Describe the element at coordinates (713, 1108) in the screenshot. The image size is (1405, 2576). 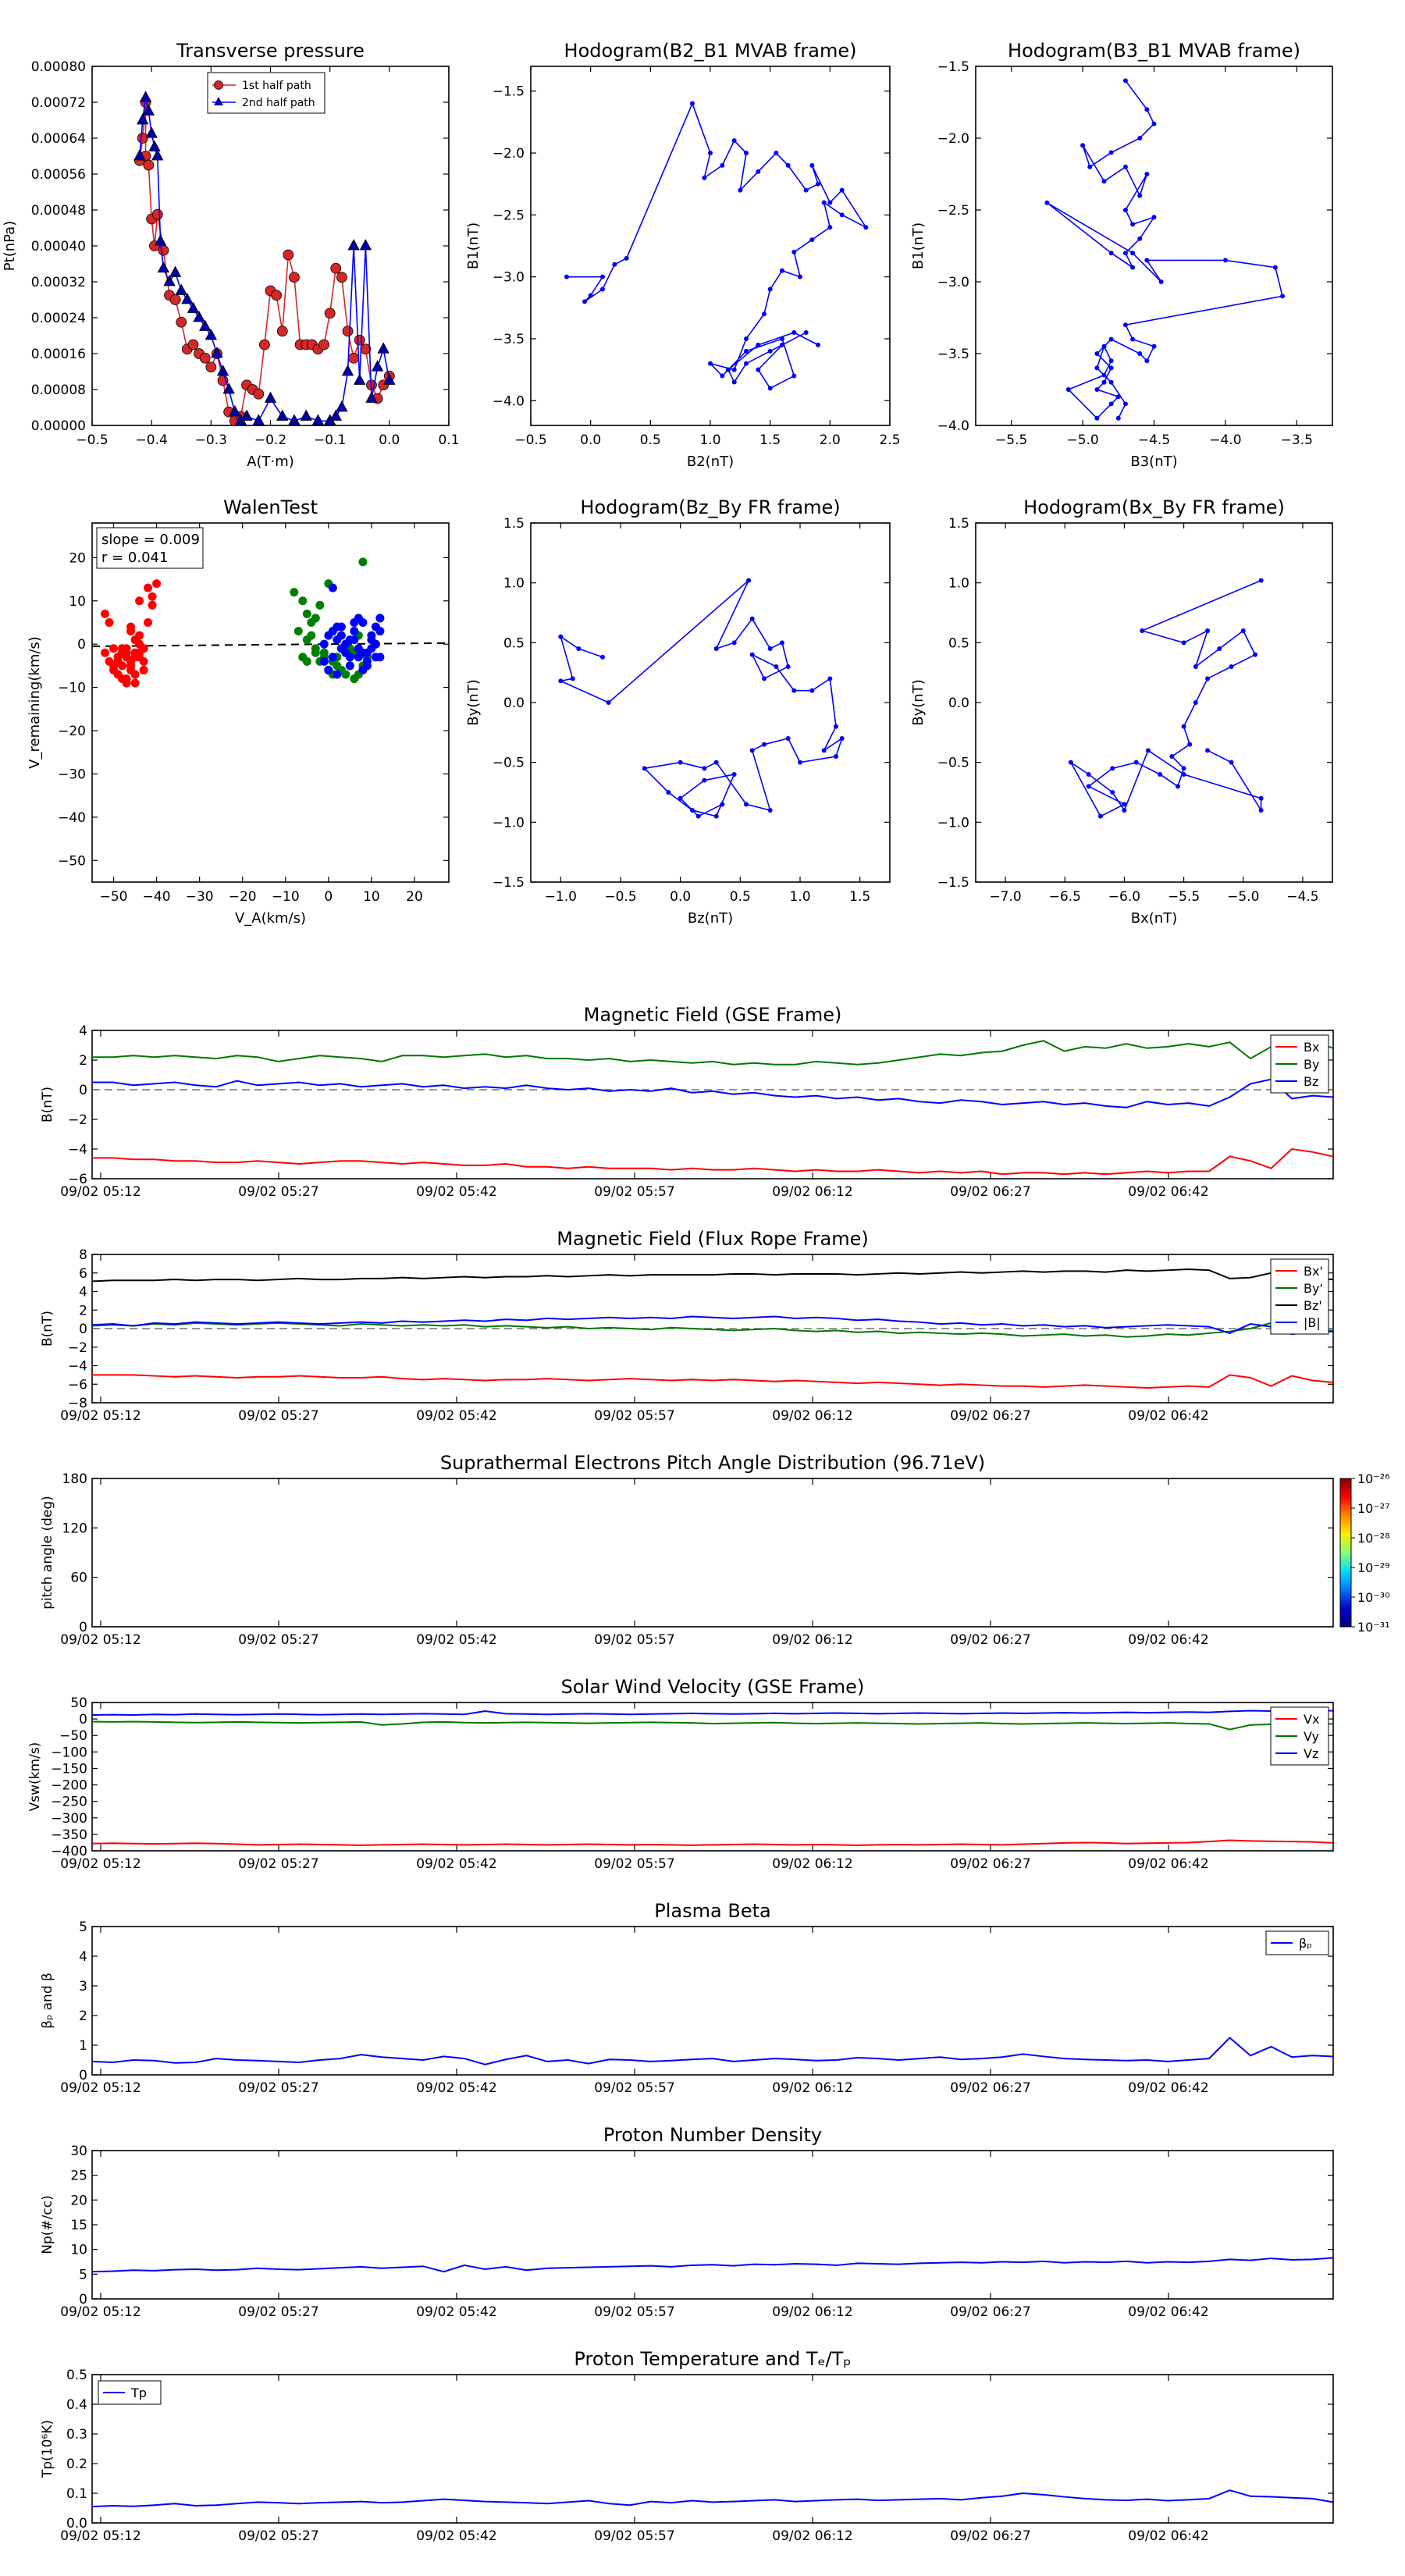
I see `ts_mag_gse-marks` at that location.